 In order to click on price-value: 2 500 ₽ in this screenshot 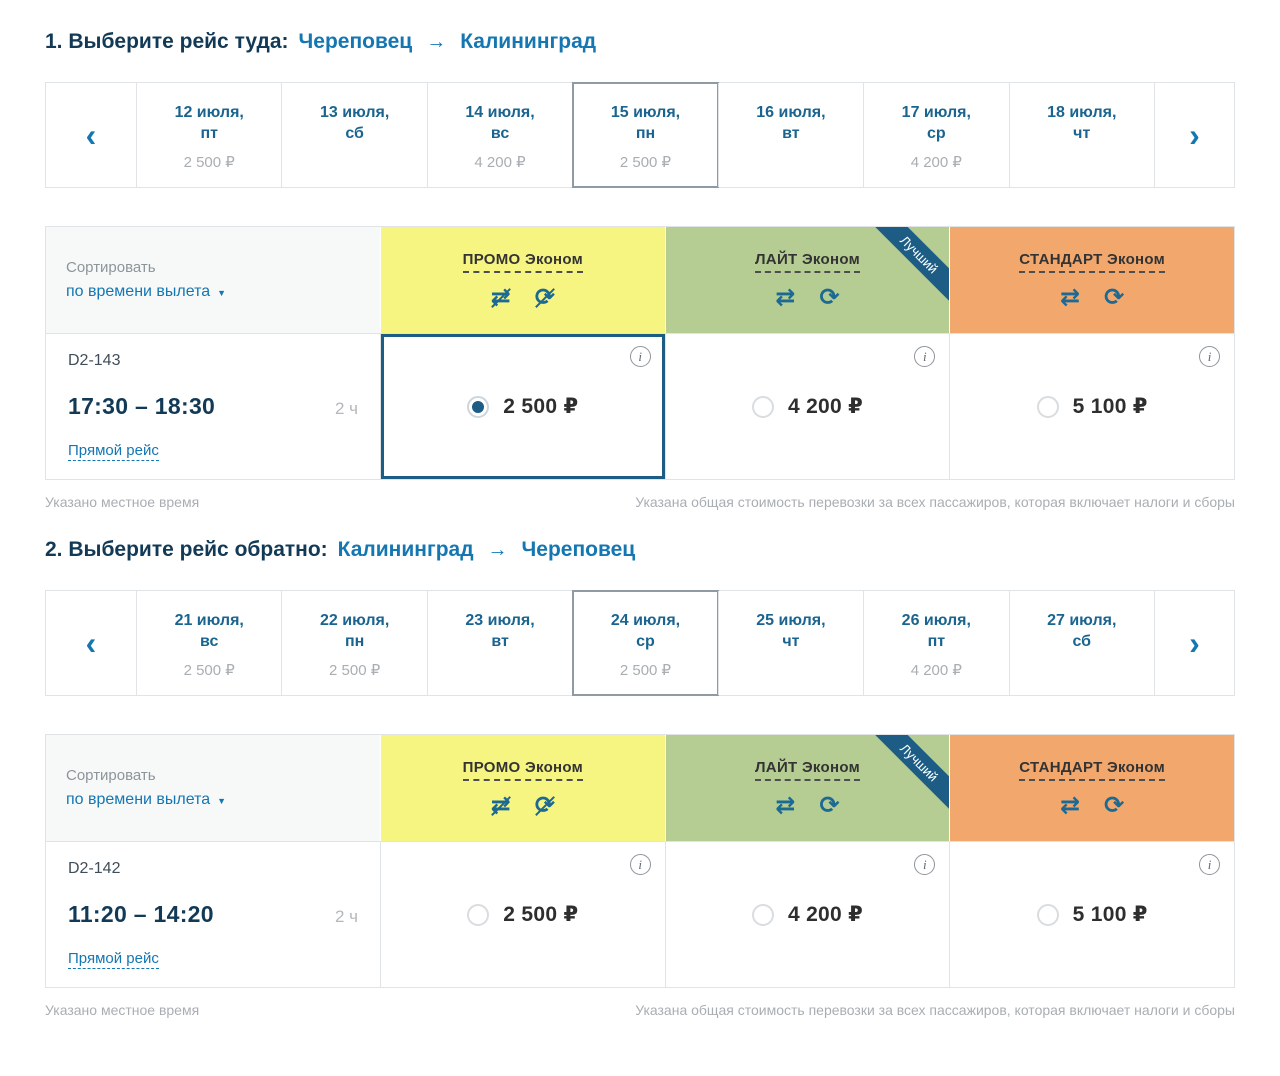, I will do `click(541, 406)`.